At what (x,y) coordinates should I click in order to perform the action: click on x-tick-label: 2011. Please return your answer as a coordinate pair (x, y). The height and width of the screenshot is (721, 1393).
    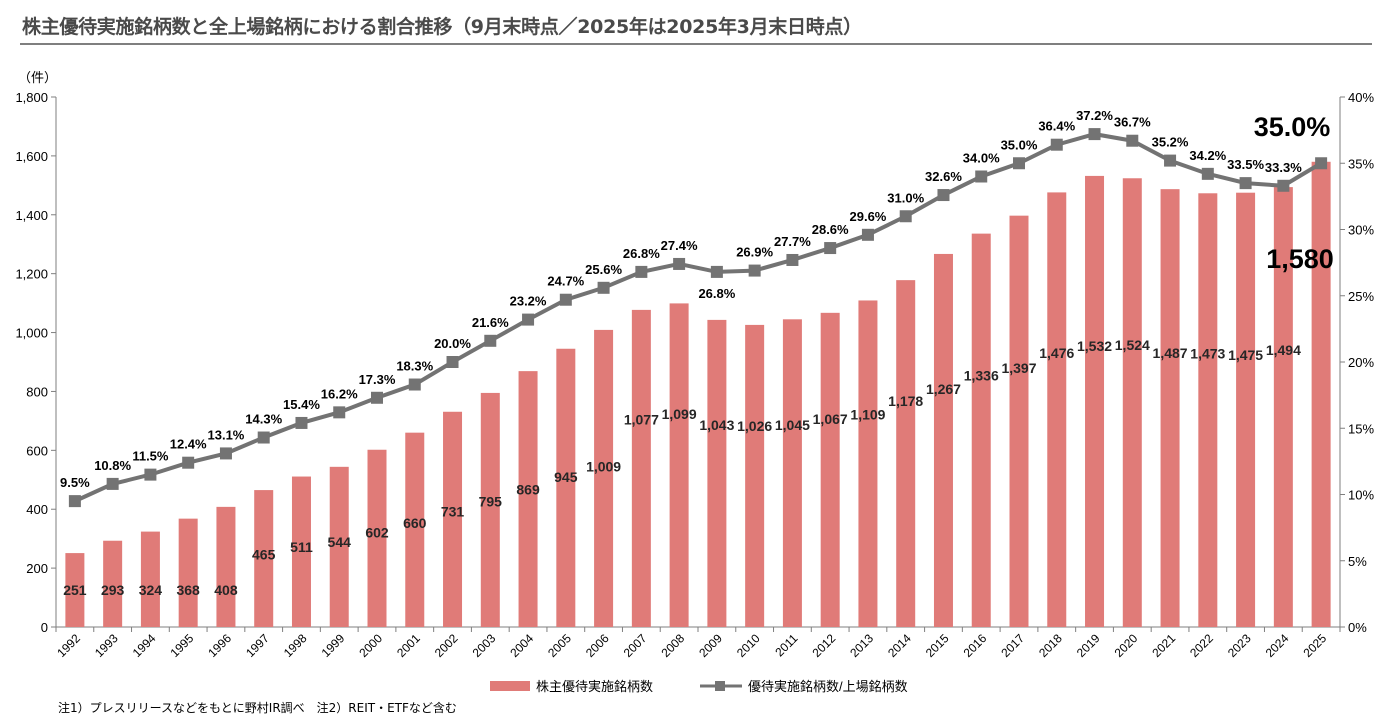
    Looking at the image, I should click on (786, 645).